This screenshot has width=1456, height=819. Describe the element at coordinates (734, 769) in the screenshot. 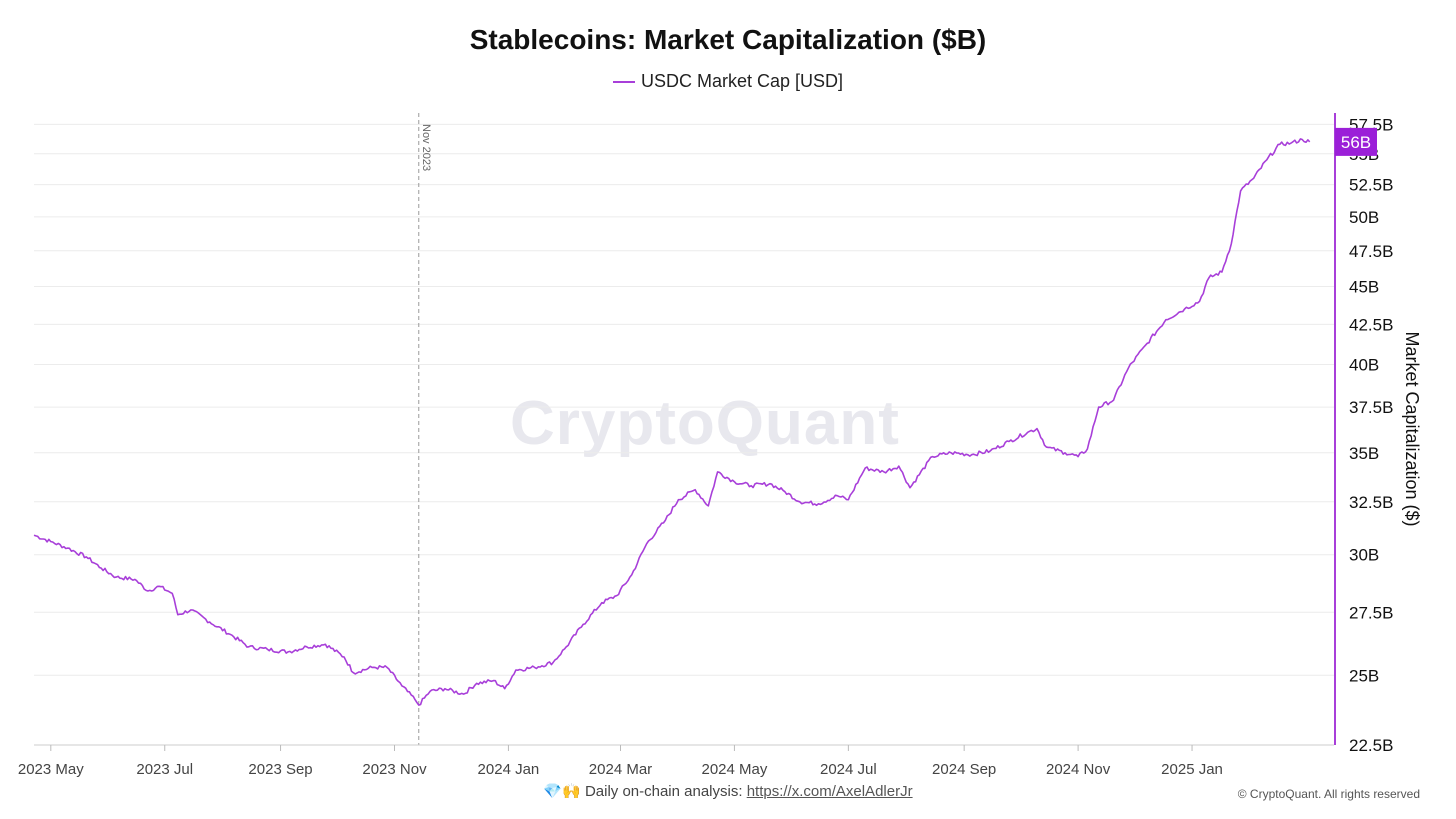

I see `x-tick-label: 2024 May` at that location.